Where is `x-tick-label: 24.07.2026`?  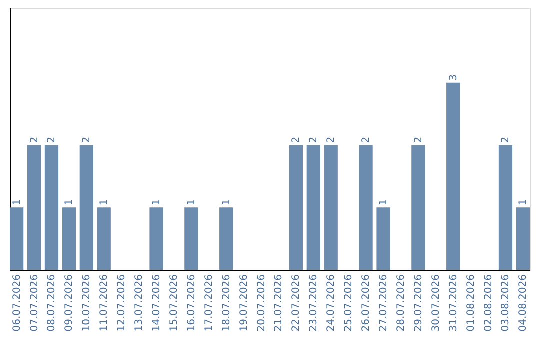 x-tick-label: 24.07.2026 is located at coordinates (332, 303).